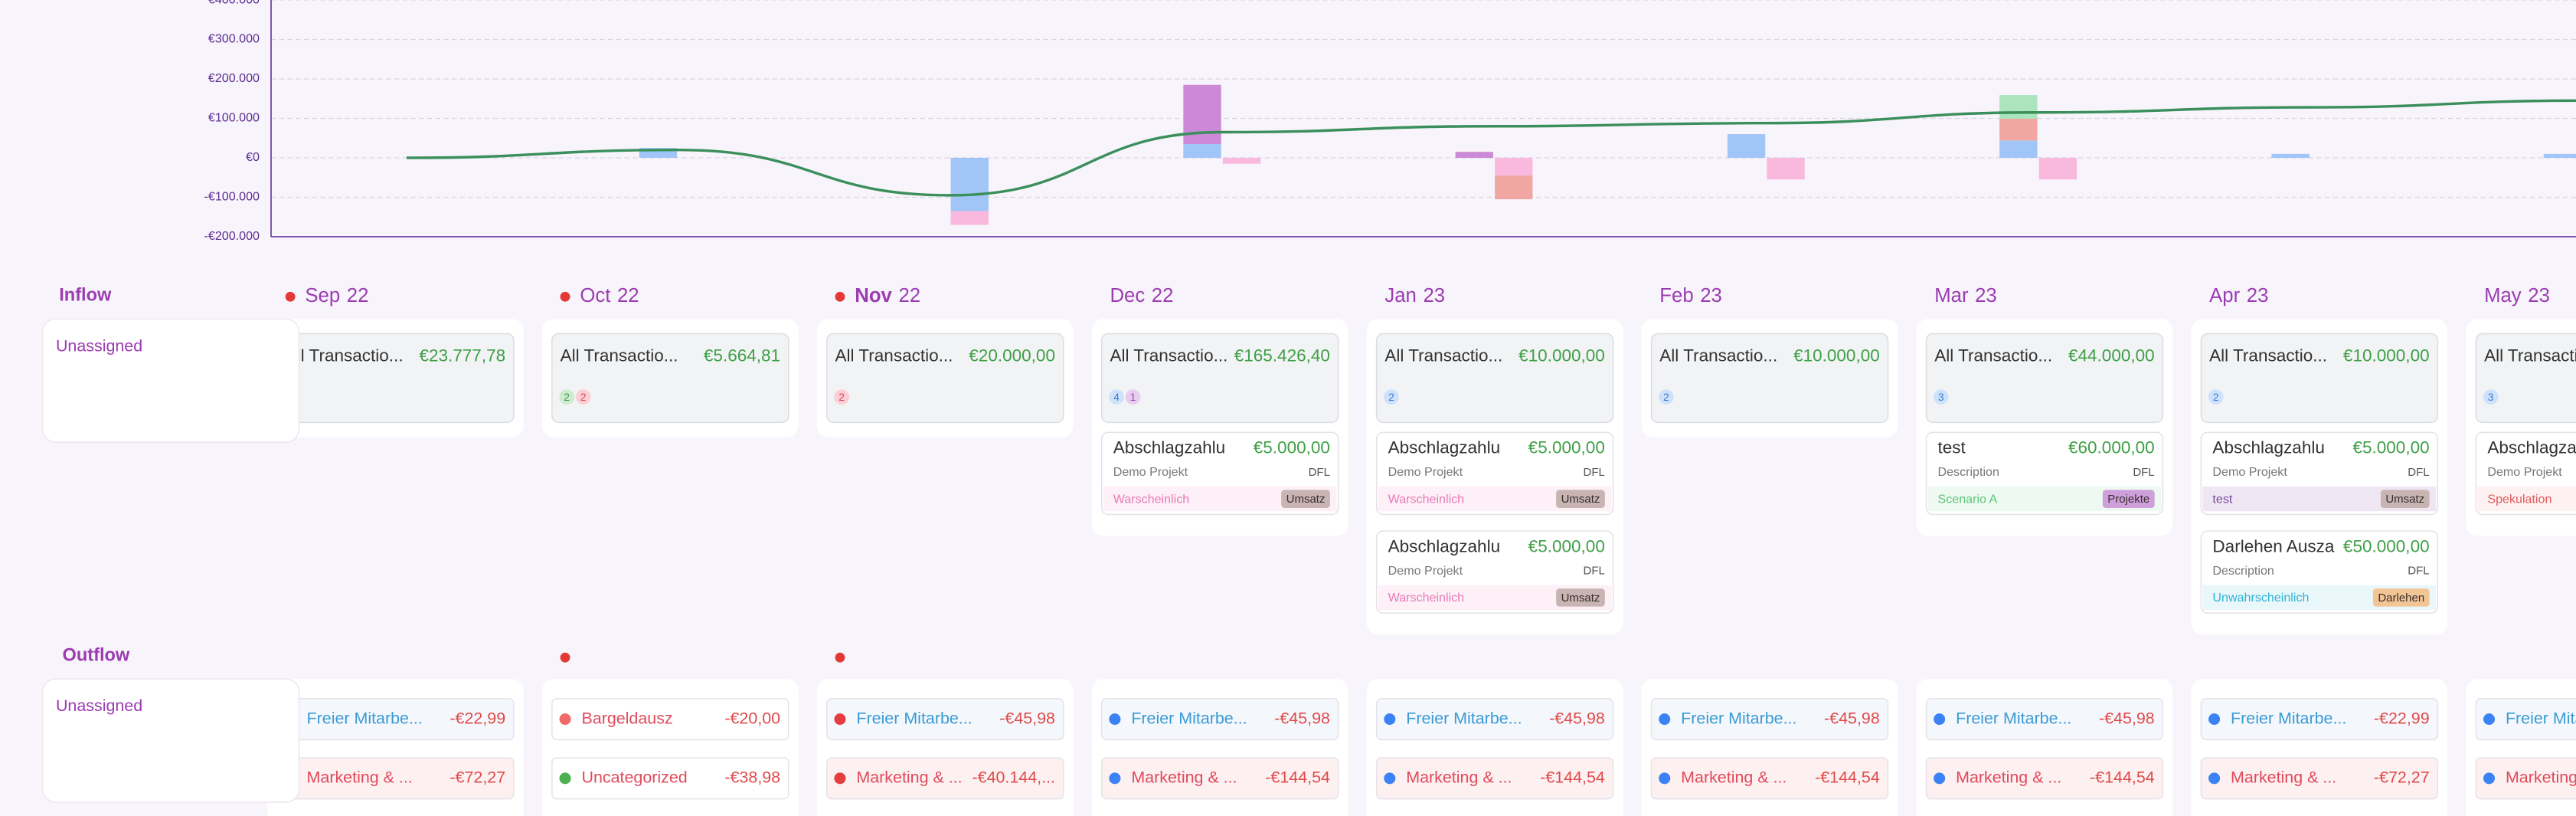  Describe the element at coordinates (2539, 295) in the screenshot. I see `year-header: 23` at that location.